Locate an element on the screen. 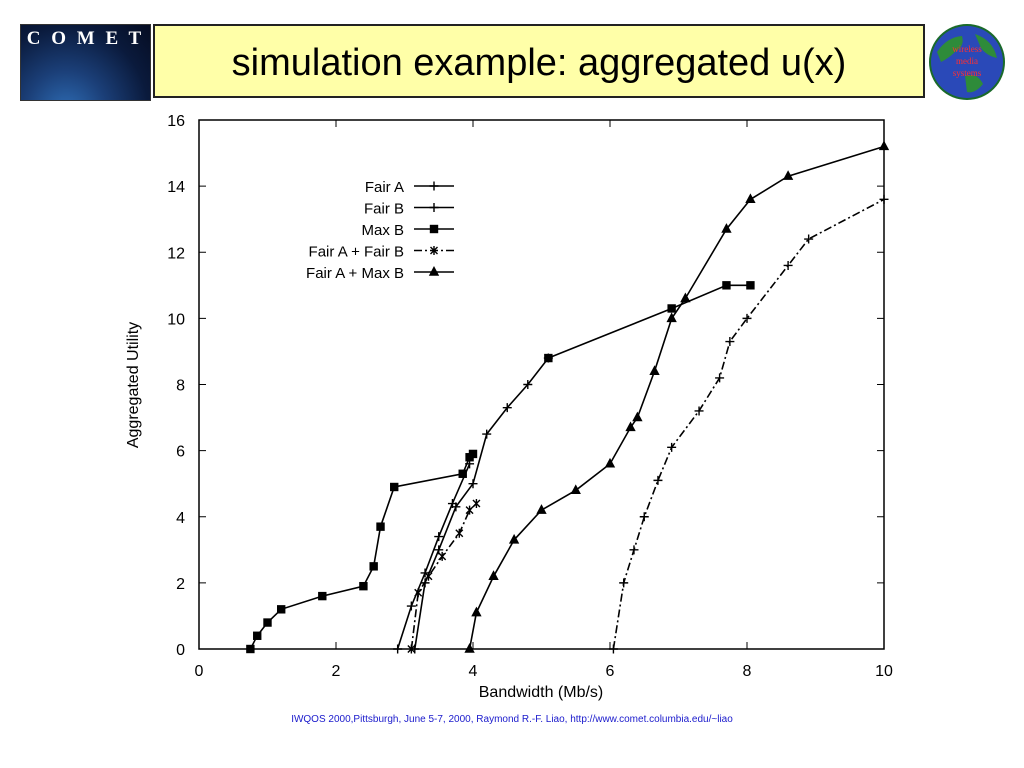  y-tick-label: 4 is located at coordinates (180, 518).